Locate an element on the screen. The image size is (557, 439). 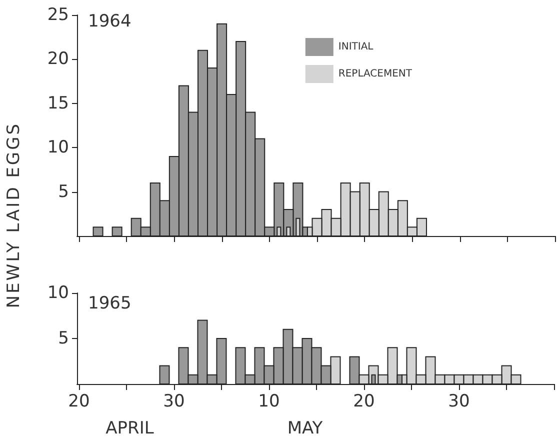
chart-title: 1965 is located at coordinates (110, 304).